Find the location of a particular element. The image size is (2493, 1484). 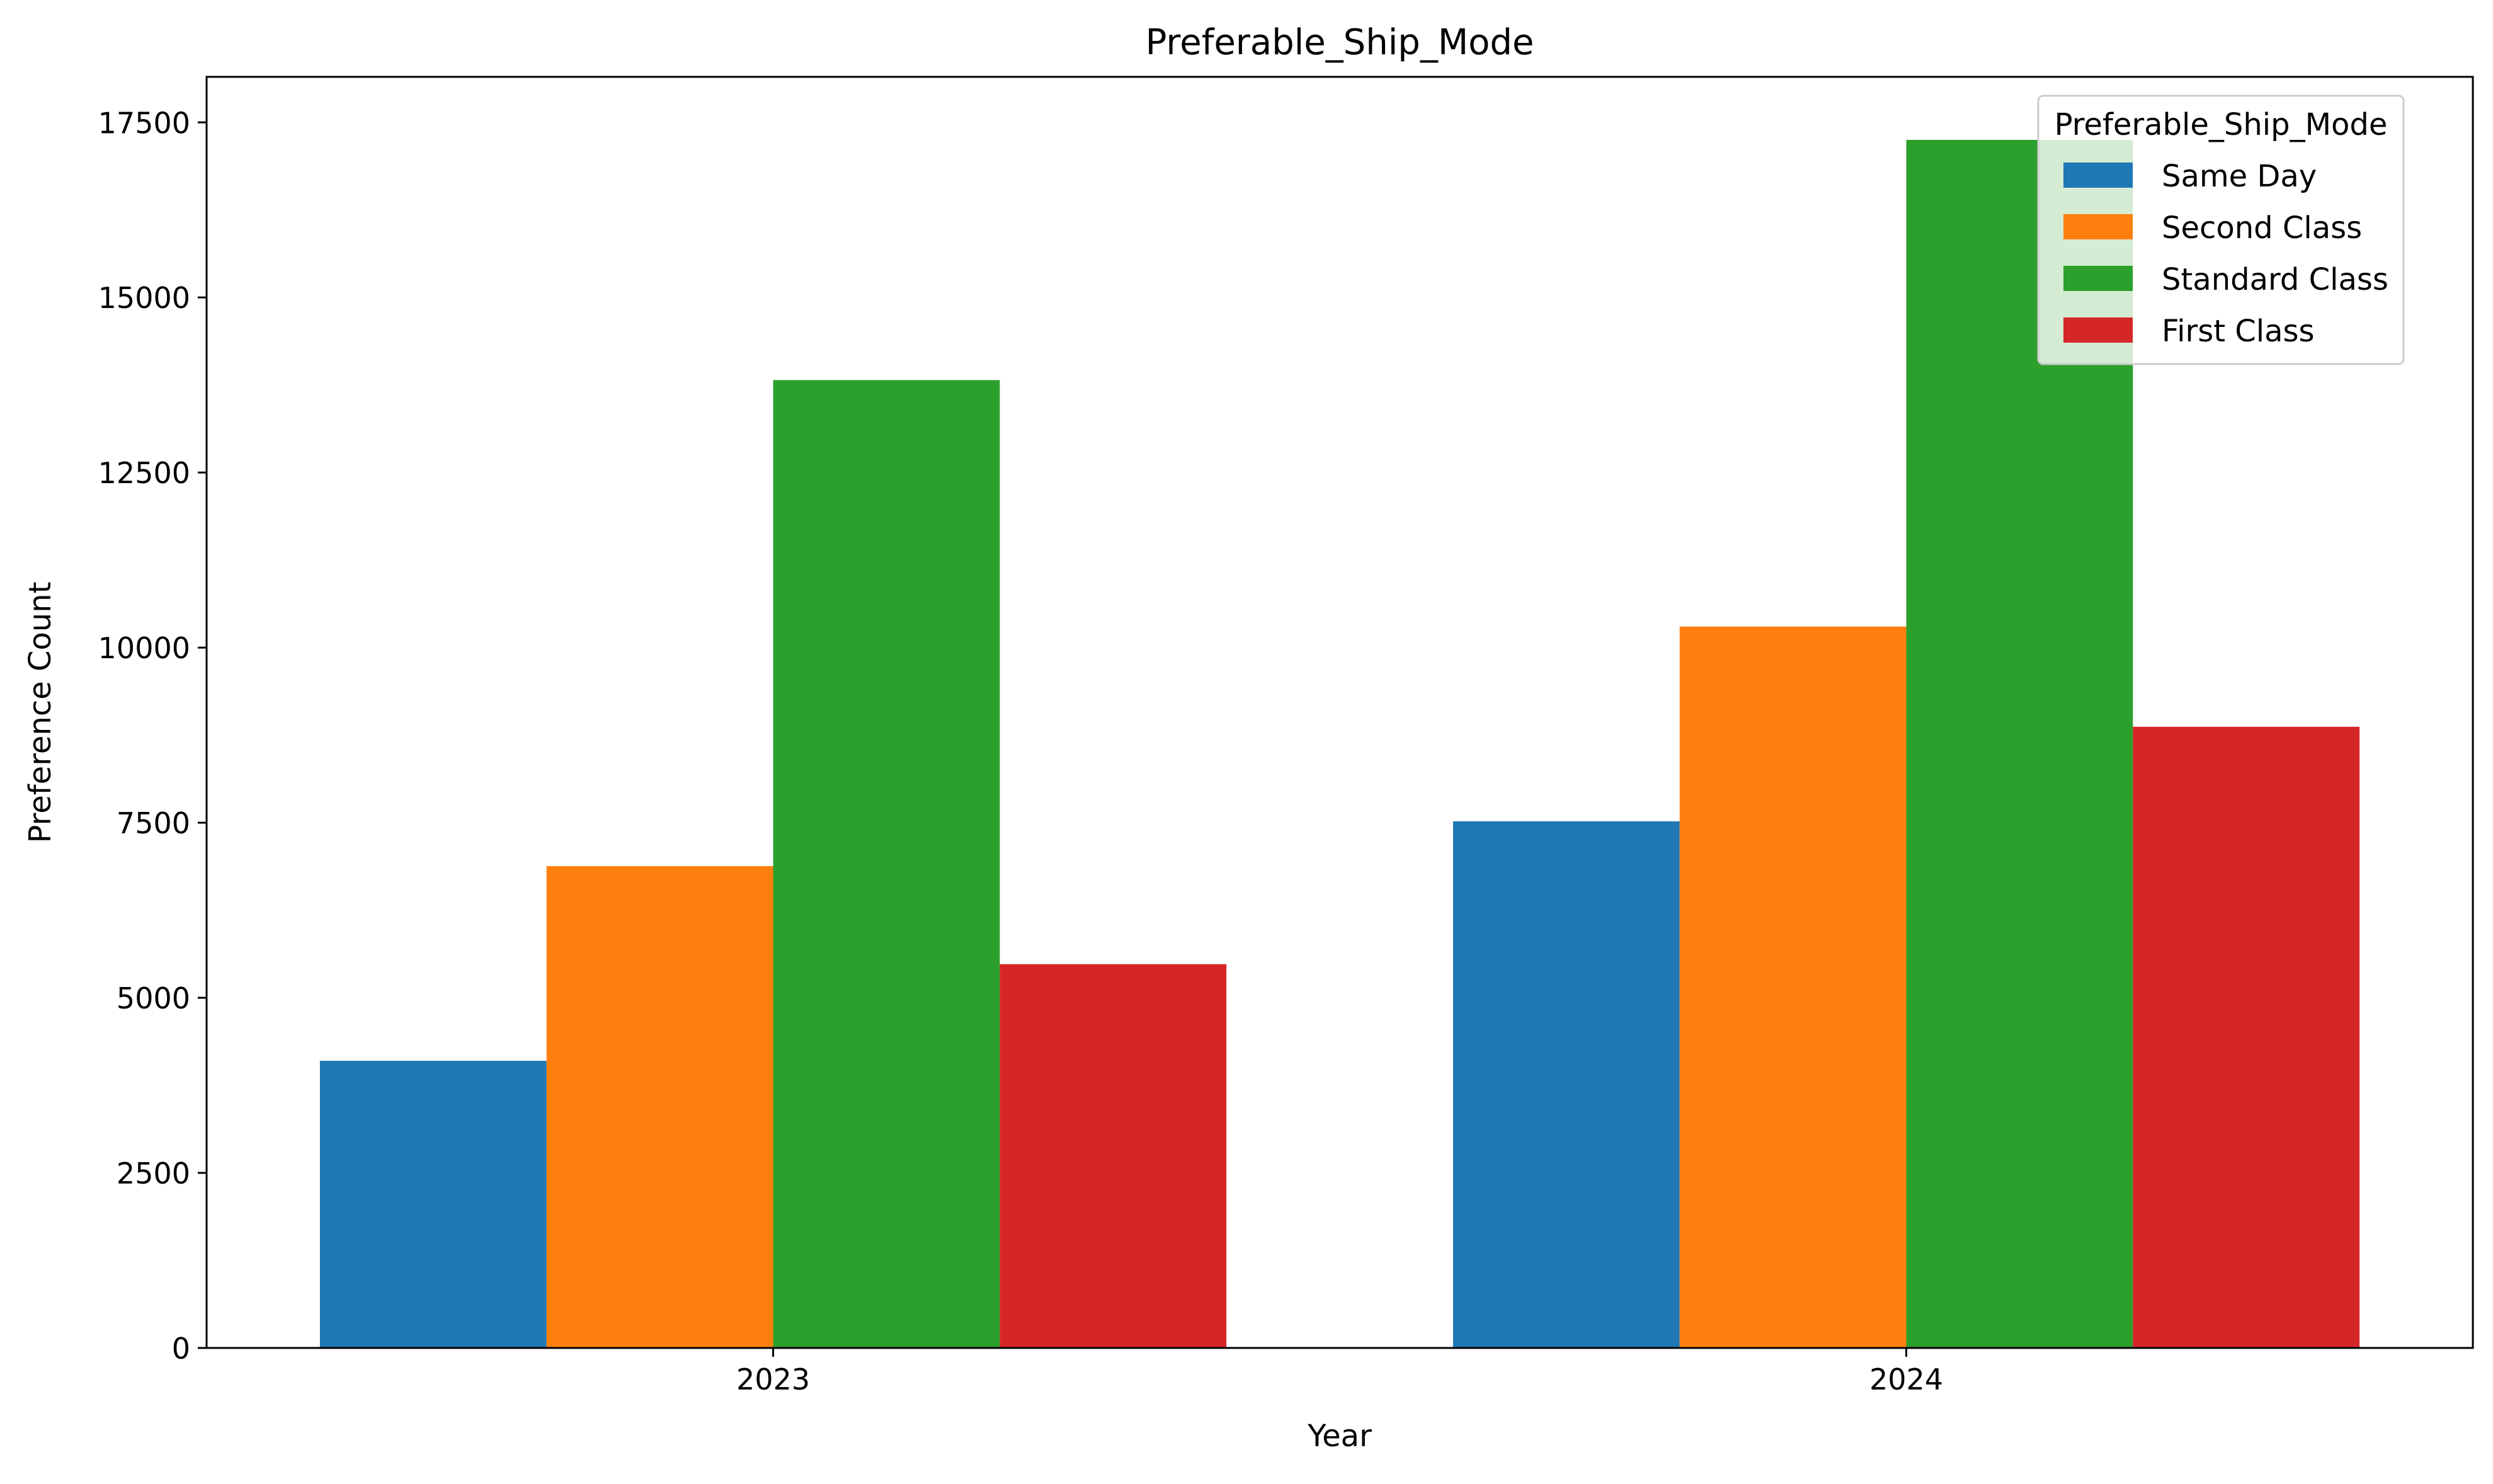

bar-first-class-2024 is located at coordinates (2246, 1037).